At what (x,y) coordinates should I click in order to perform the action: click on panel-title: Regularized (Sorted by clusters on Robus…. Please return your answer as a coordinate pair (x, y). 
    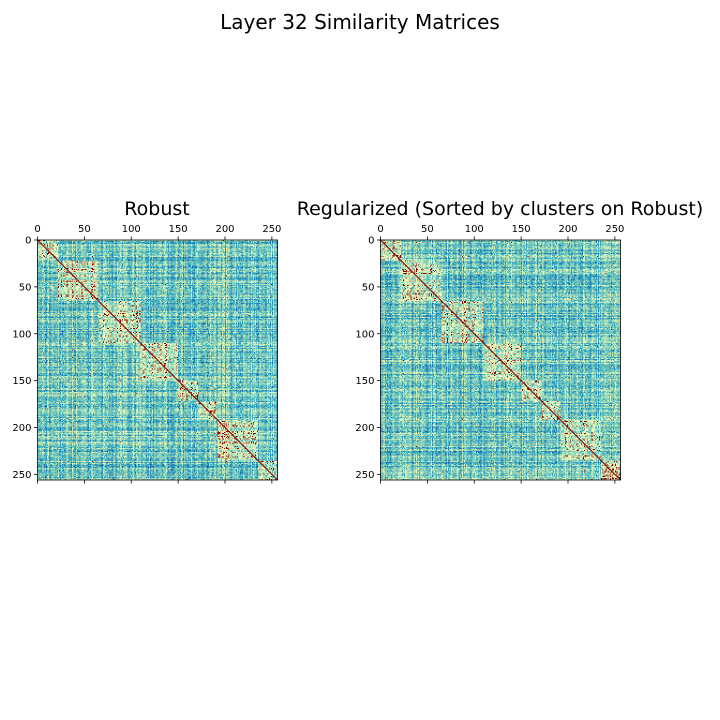
    Looking at the image, I should click on (500, 209).